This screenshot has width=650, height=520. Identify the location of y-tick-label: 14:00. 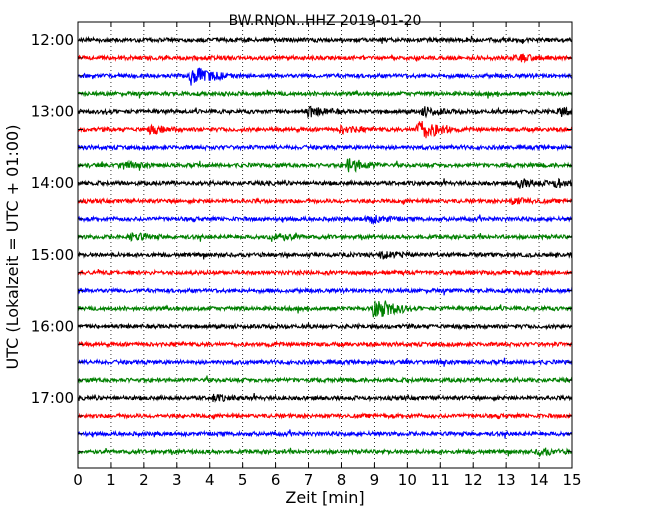
(52, 183).